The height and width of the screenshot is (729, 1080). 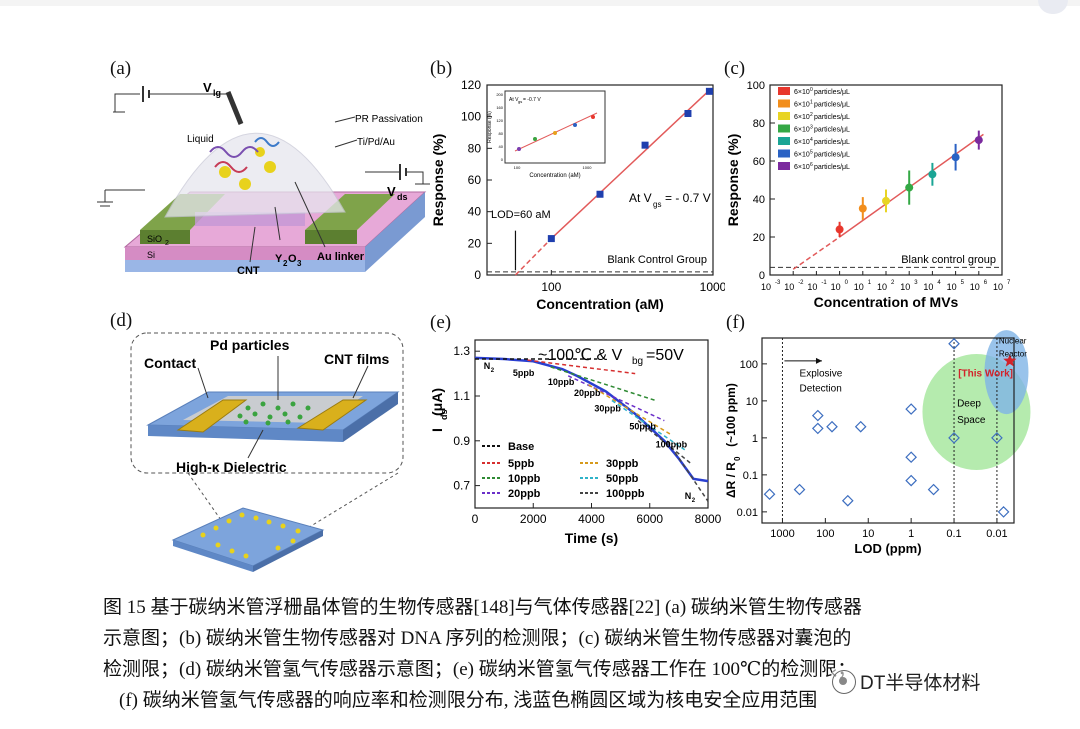 What do you see at coordinates (501, 146) in the screenshot?
I see `chart-b-inset-ytick: 40` at bounding box center [501, 146].